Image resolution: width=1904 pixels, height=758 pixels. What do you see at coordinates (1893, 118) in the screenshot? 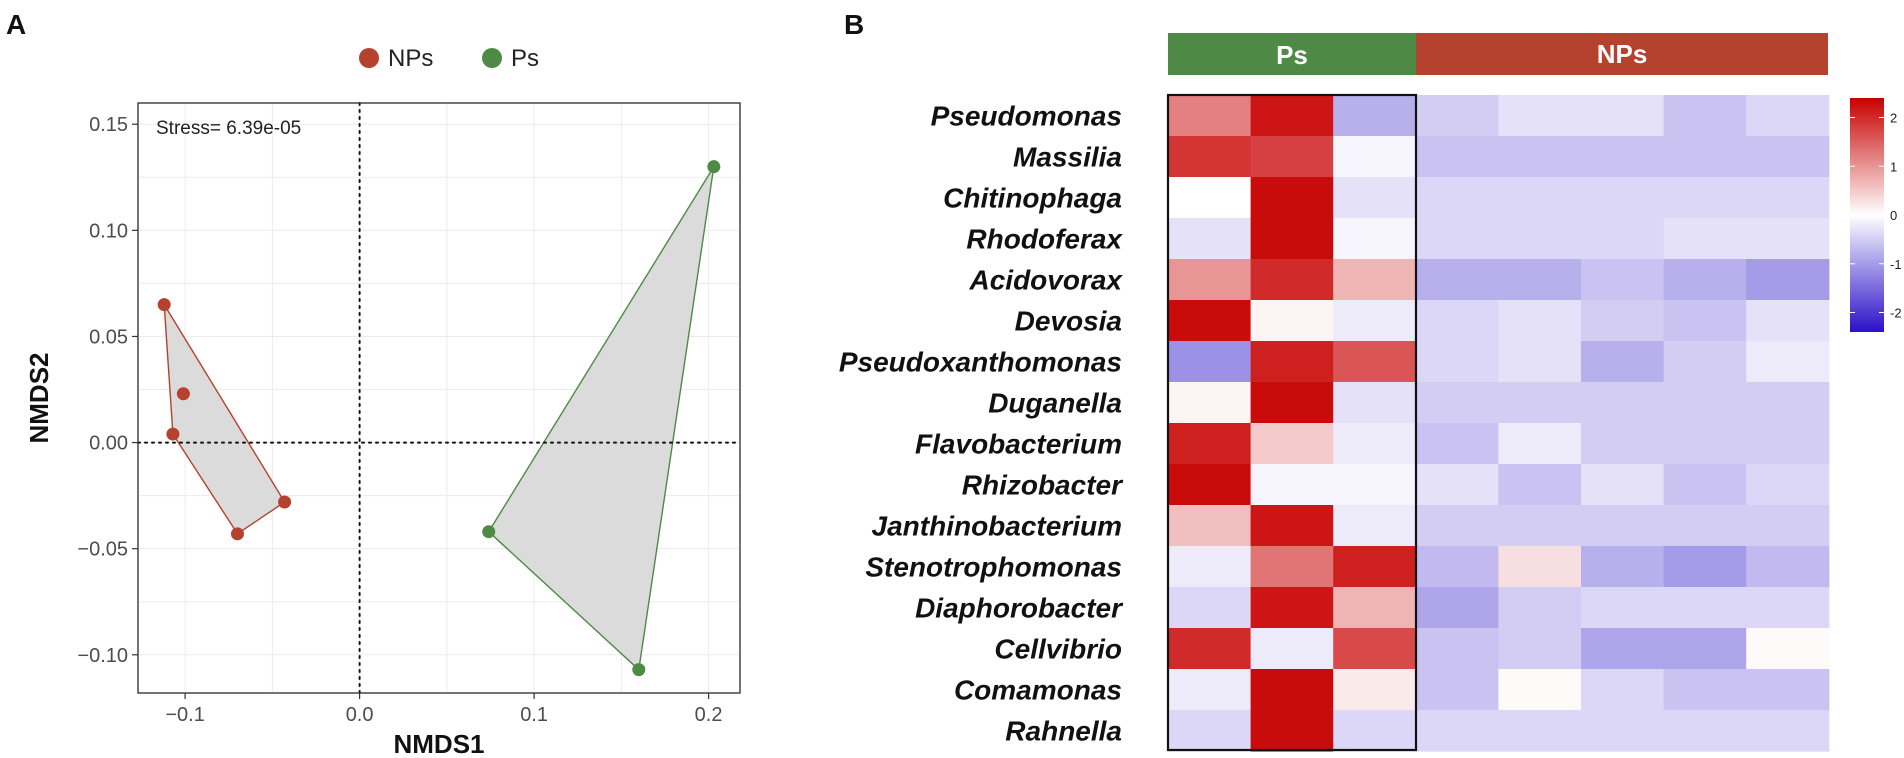
I see `cbar-tick-label: 2` at bounding box center [1893, 118].